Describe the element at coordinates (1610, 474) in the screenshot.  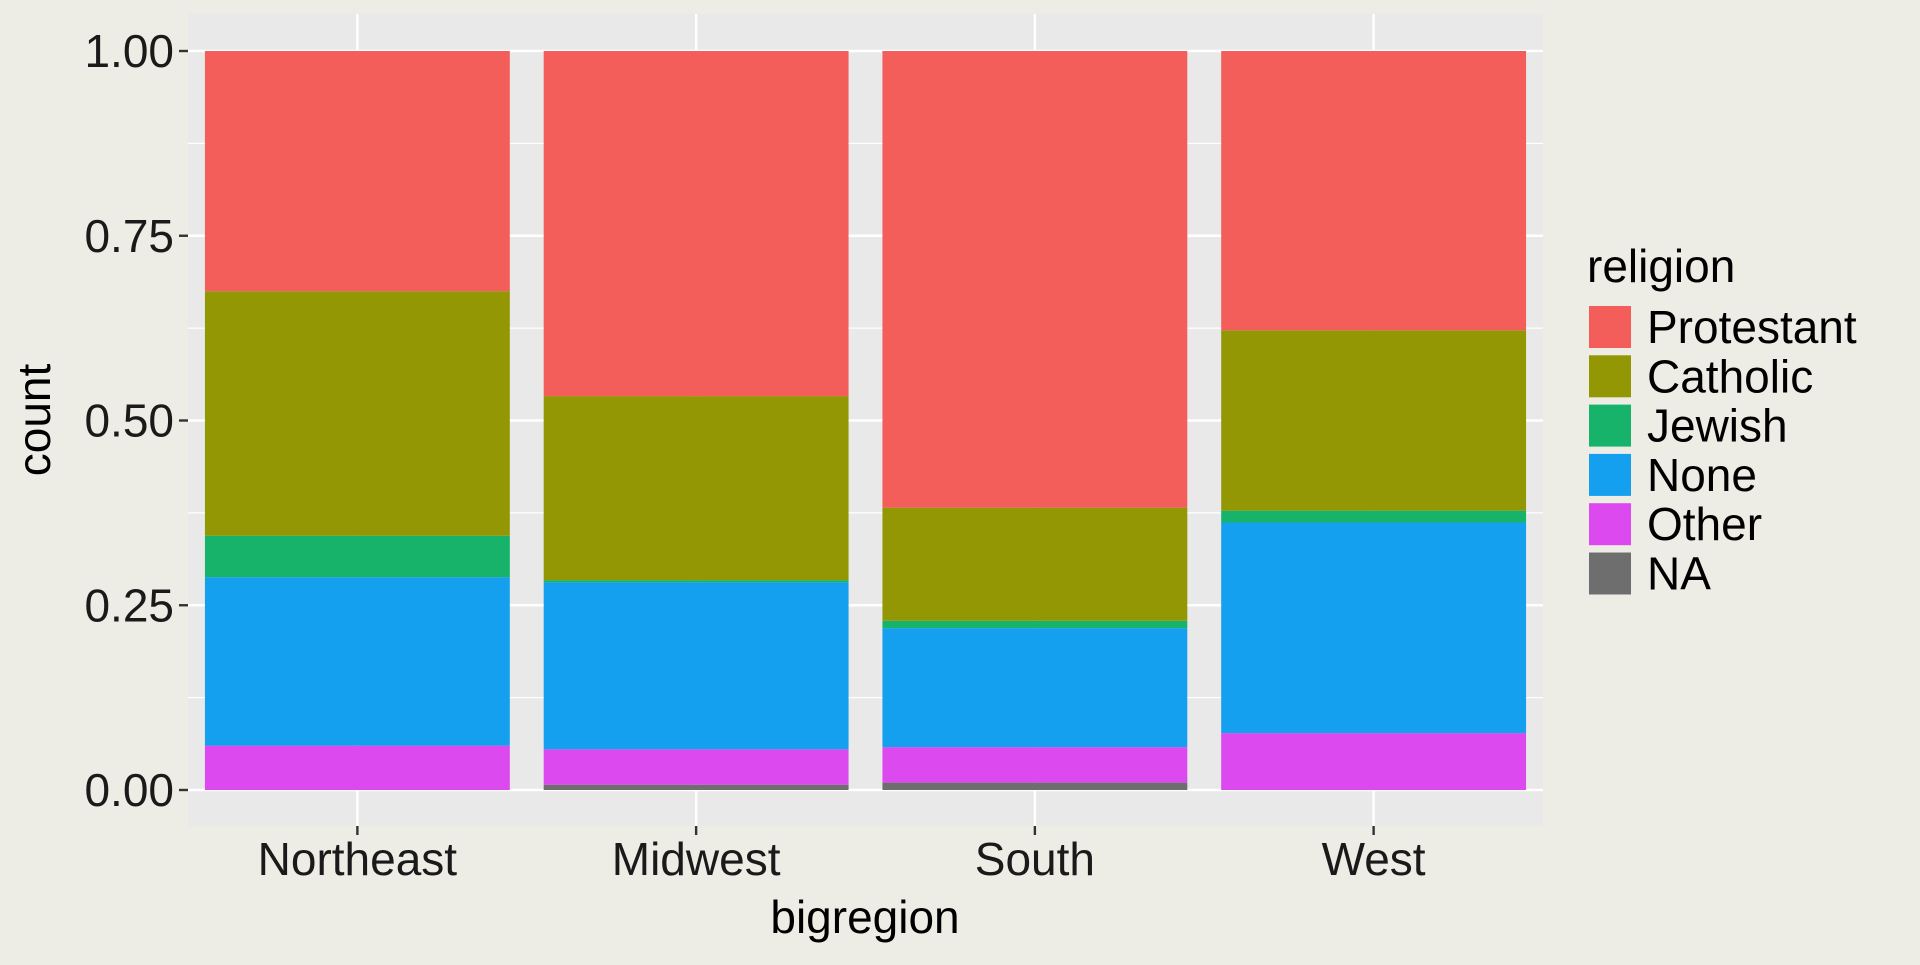
I see `legend-key-none` at that location.